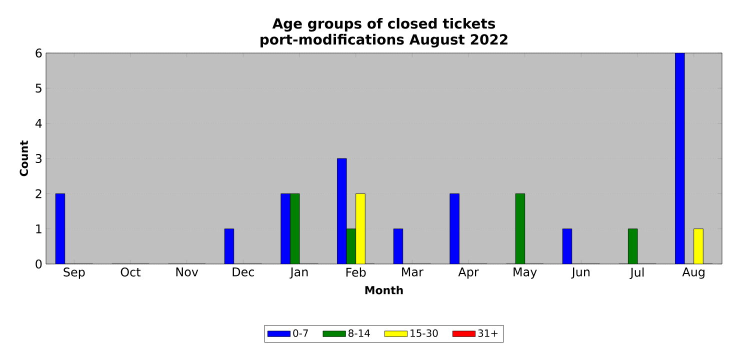 The height and width of the screenshot is (361, 732). Describe the element at coordinates (39, 264) in the screenshot. I see `y-tick-label: 0` at that location.